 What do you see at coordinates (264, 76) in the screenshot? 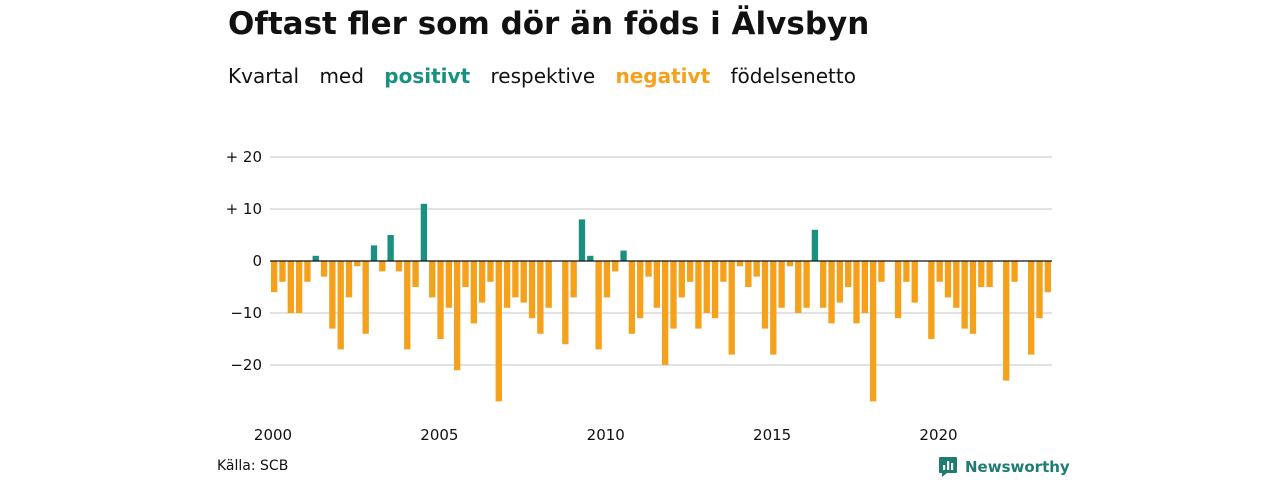
I see `subtitle-word: Kvartal` at bounding box center [264, 76].